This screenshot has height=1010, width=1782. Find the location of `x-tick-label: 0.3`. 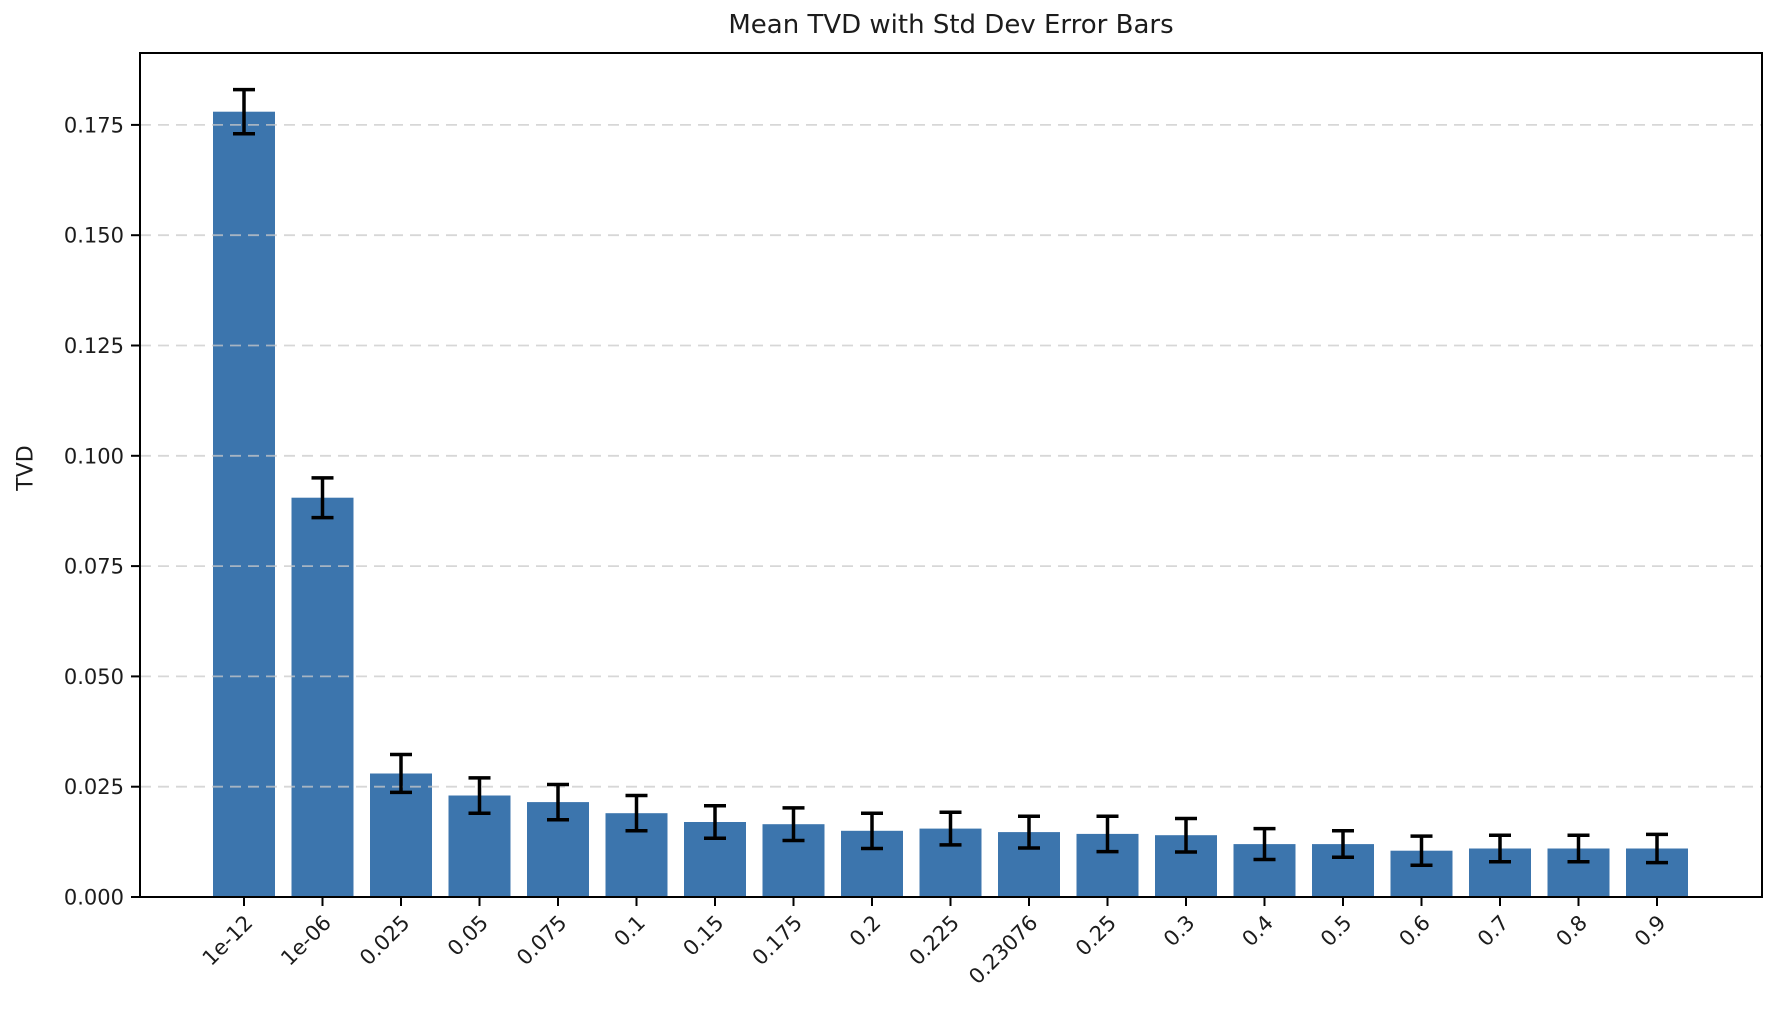

x-tick-label: 0.3 is located at coordinates (1179, 931).